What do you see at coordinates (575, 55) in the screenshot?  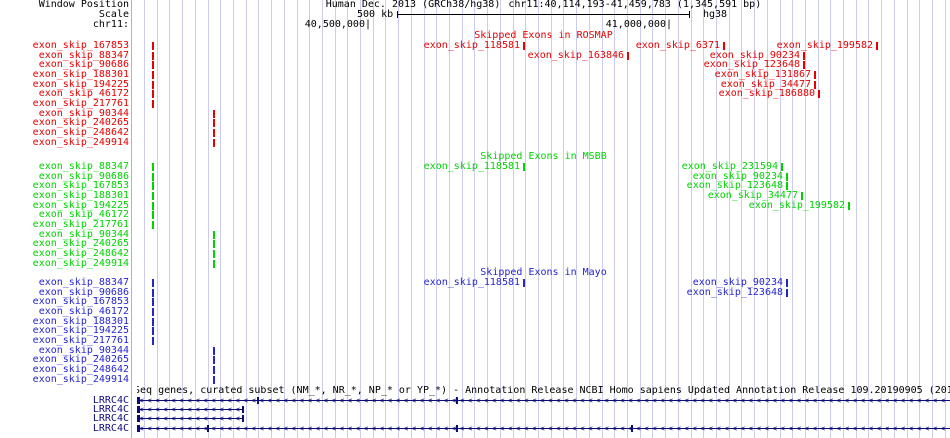 I see `exon-item-label: exon_skip_163846` at bounding box center [575, 55].